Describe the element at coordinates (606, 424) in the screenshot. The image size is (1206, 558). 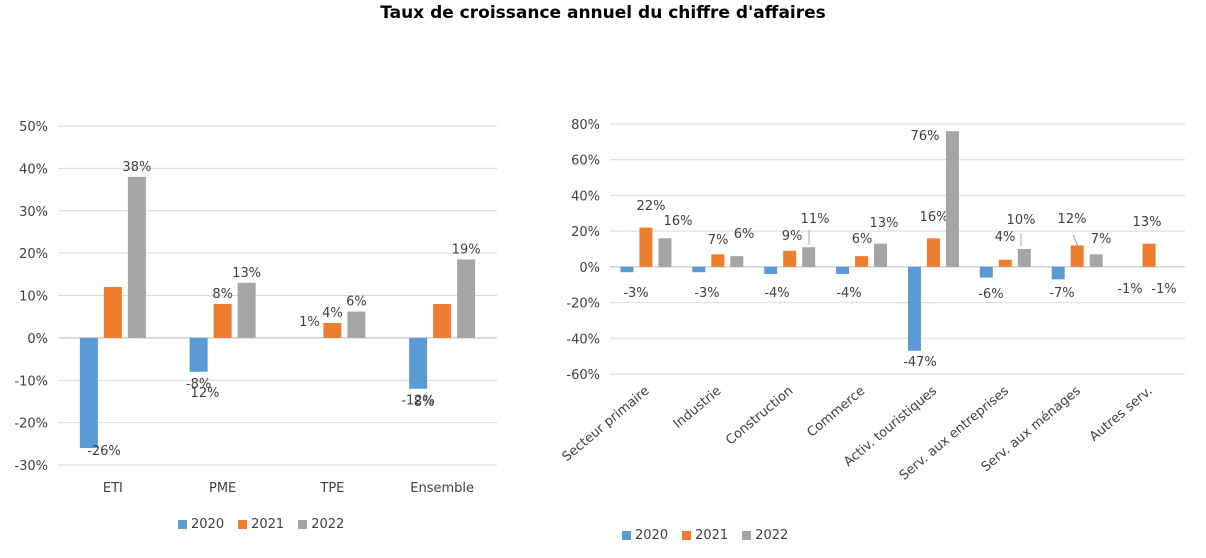
I see `x-tick-label: Secteur primaire` at that location.